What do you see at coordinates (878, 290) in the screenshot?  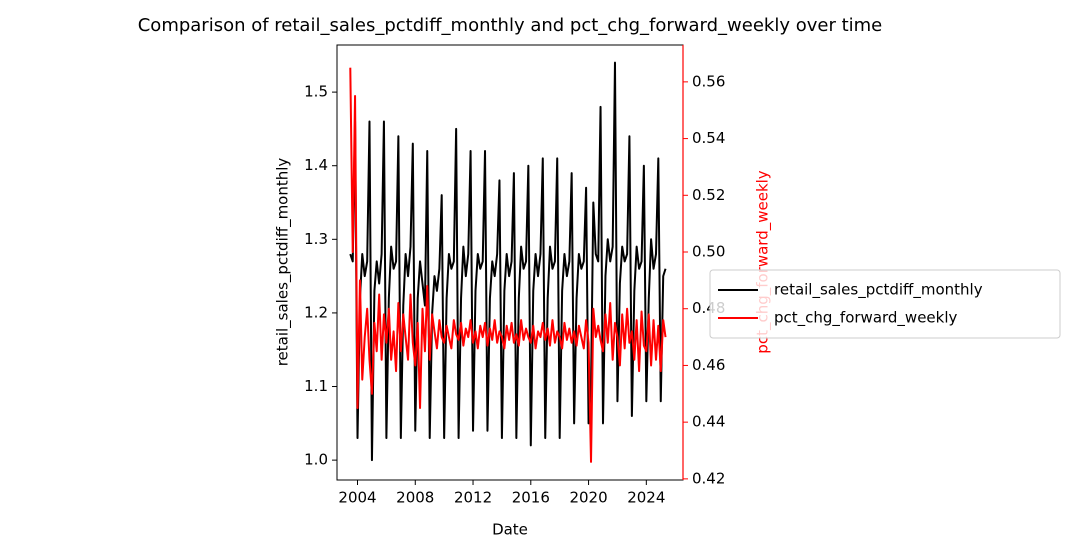 I see `legend-label: retail_sales_pctdiff_monthly` at bounding box center [878, 290].